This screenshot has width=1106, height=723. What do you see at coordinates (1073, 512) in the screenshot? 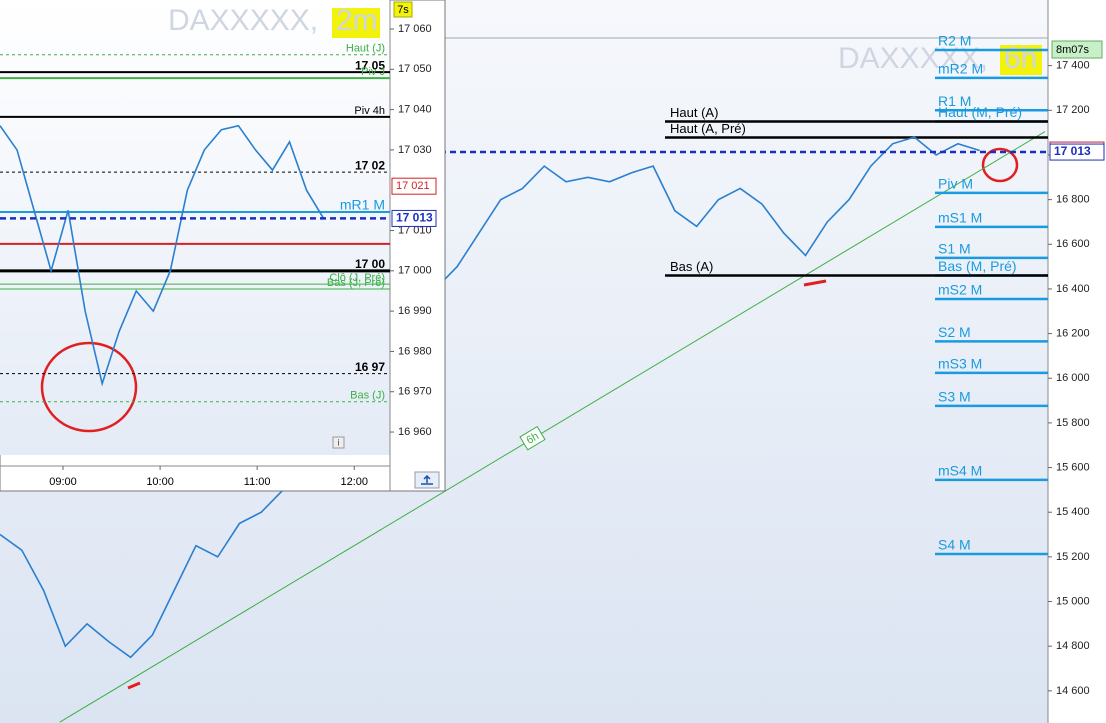
I see `y-tick-label: 15 400` at bounding box center [1073, 512].